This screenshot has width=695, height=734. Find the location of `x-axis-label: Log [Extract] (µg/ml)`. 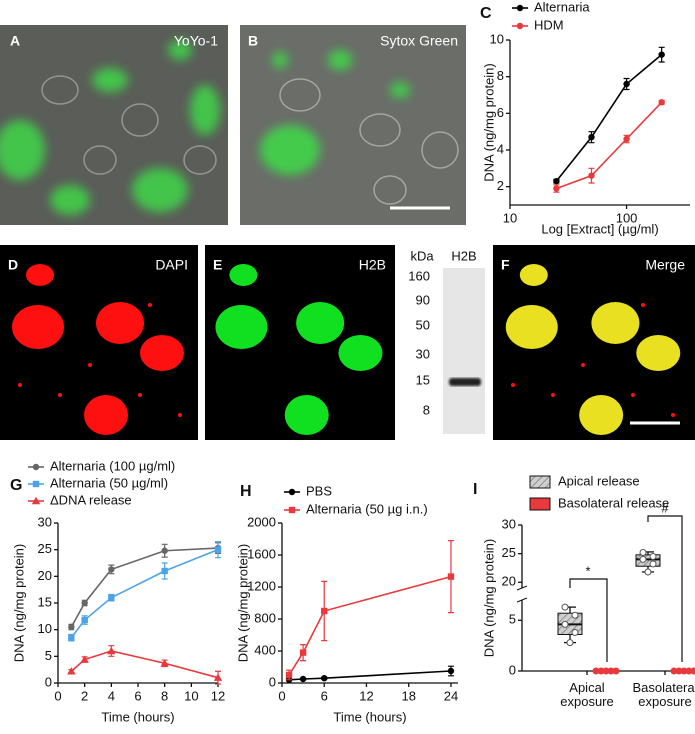

x-axis-label: Log [Extract] (µg/ml) is located at coordinates (599, 228).